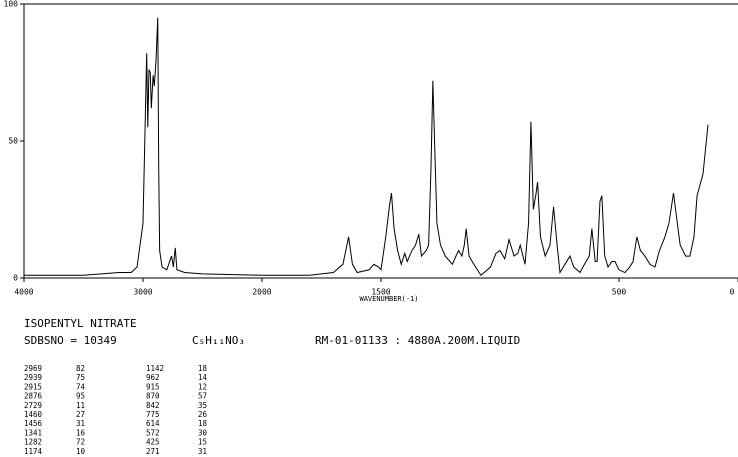 Image resolution: width=738 pixels, height=457 pixels. Describe the element at coordinates (202, 442) in the screenshot. I see `peak-intensity: 15` at that location.